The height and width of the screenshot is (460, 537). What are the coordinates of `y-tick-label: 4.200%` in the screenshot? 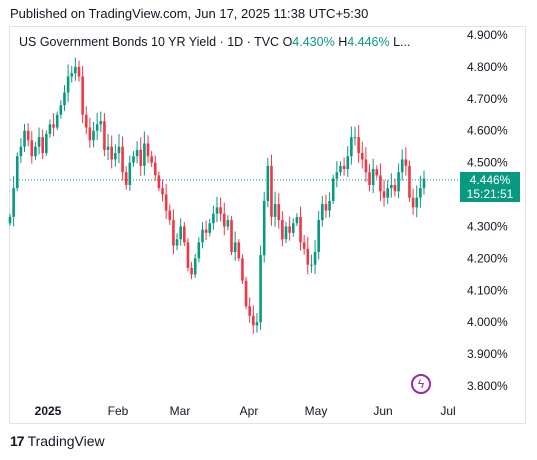 It's located at (487, 258).